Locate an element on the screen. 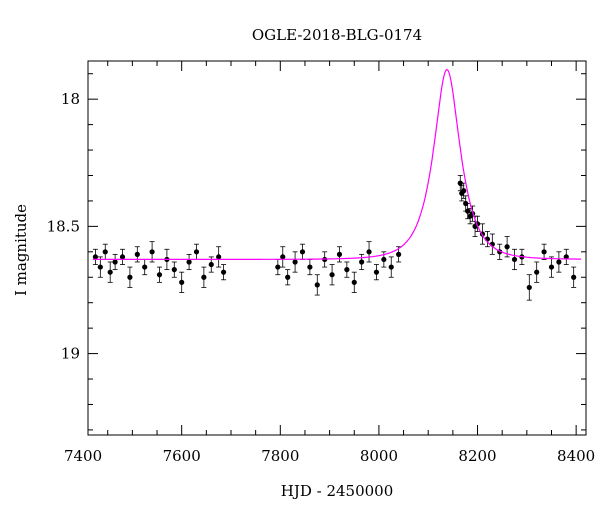 The height and width of the screenshot is (516, 600). y-tick-label: 18 is located at coordinates (70, 99).